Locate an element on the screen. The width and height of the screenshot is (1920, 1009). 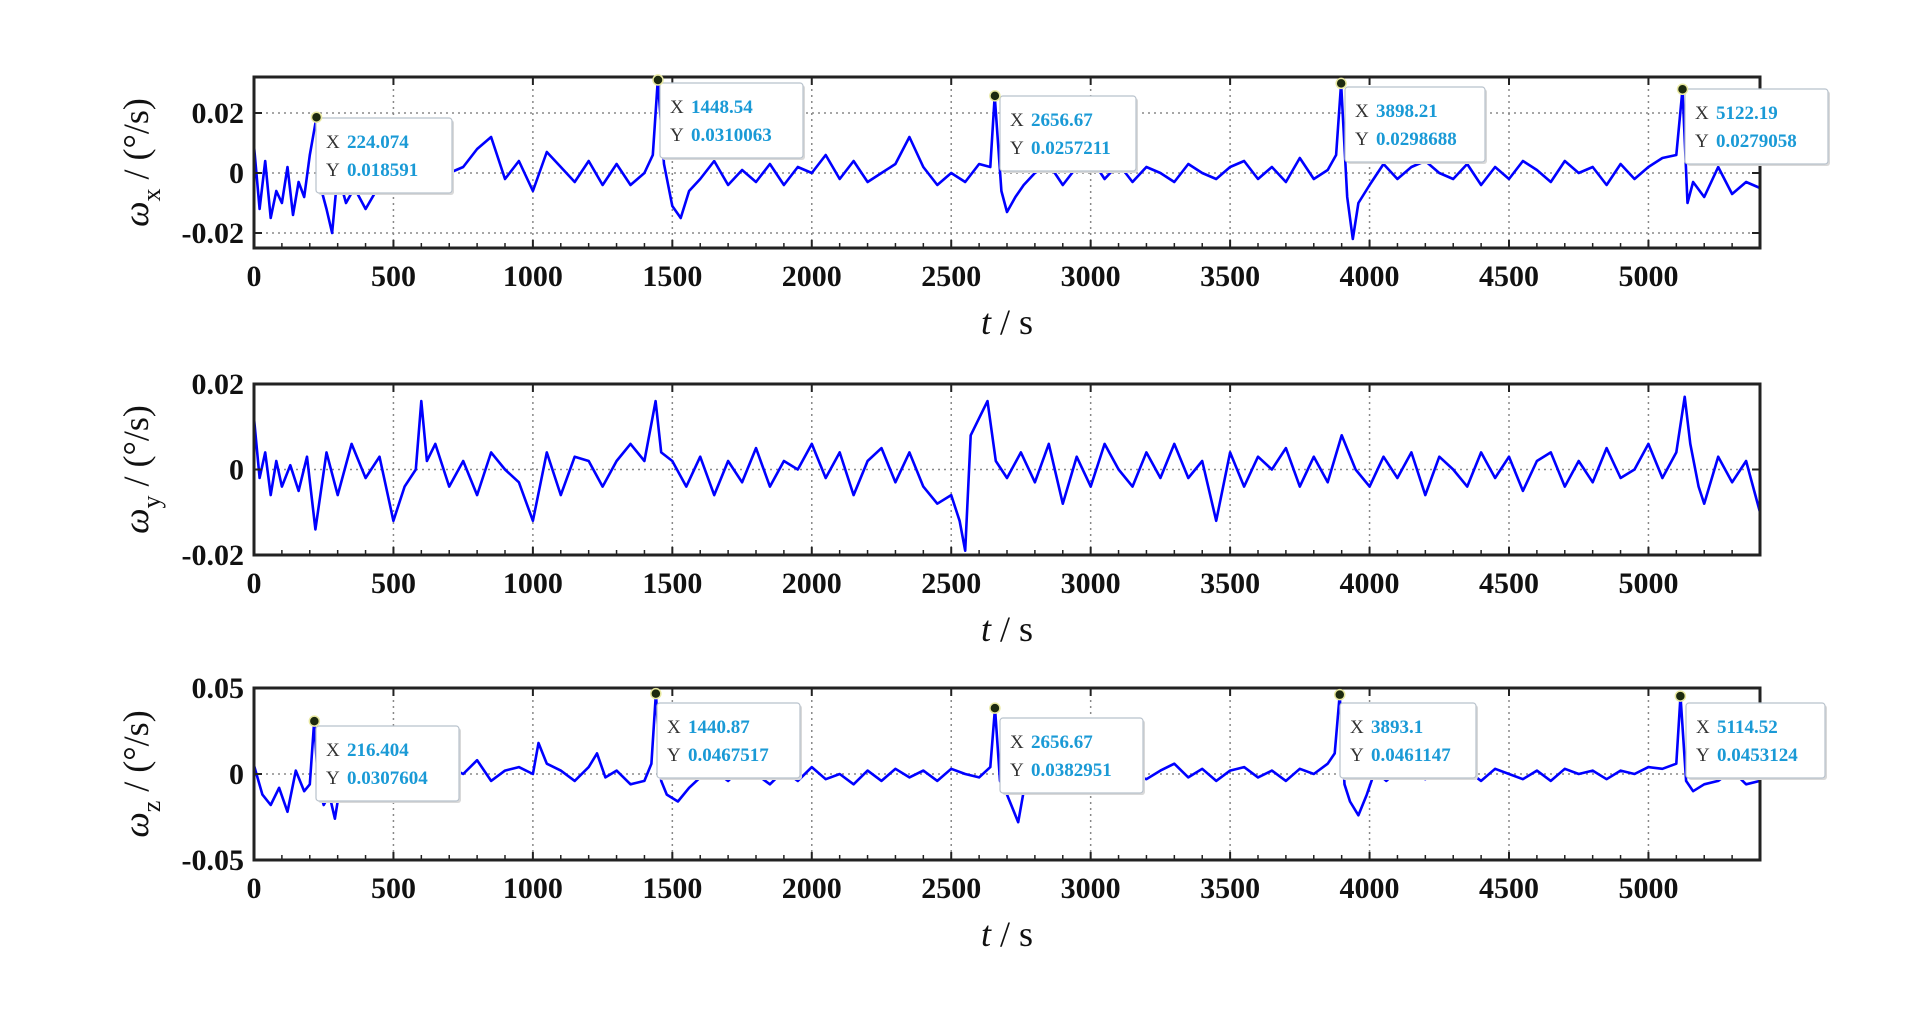
y-axis-label: ωy / (°/s) is located at coordinates (141, 469).